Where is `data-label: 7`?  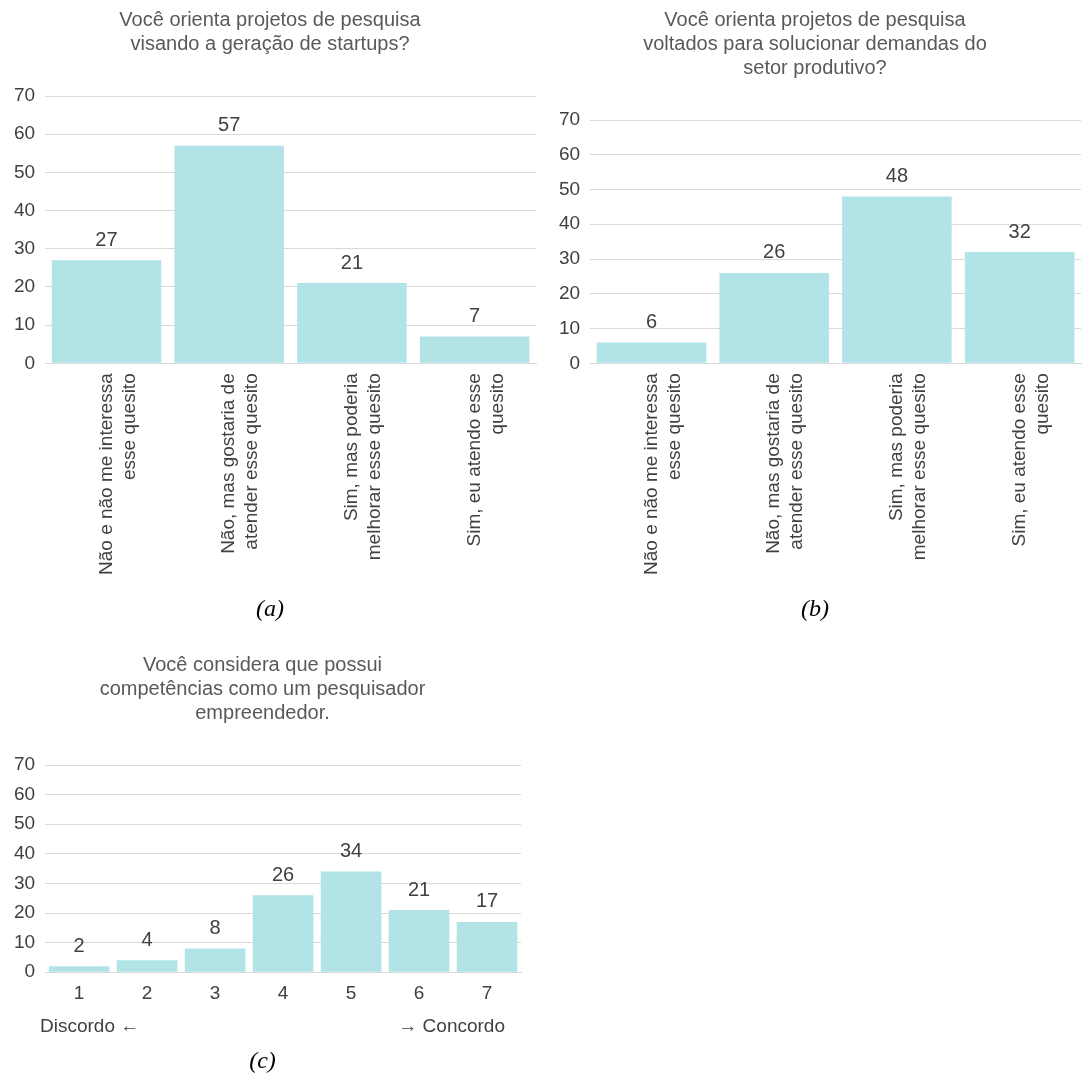
data-label: 7 is located at coordinates (475, 315).